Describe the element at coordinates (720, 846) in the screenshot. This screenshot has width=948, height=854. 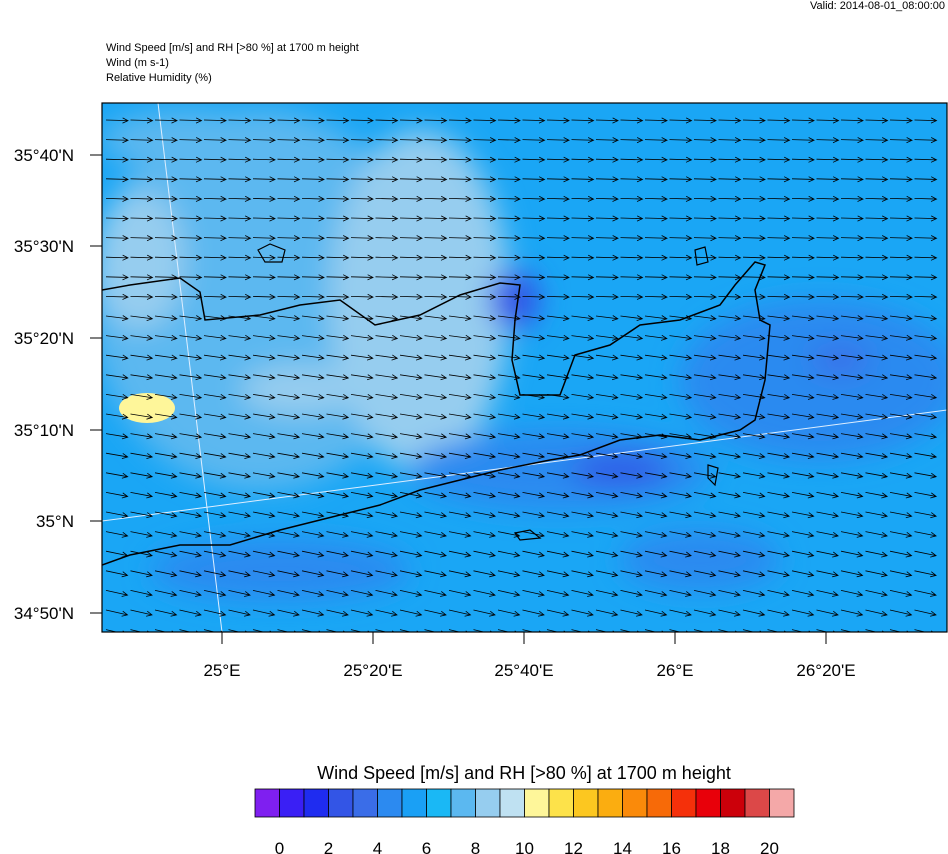
I see `colorbar-label: 18` at that location.